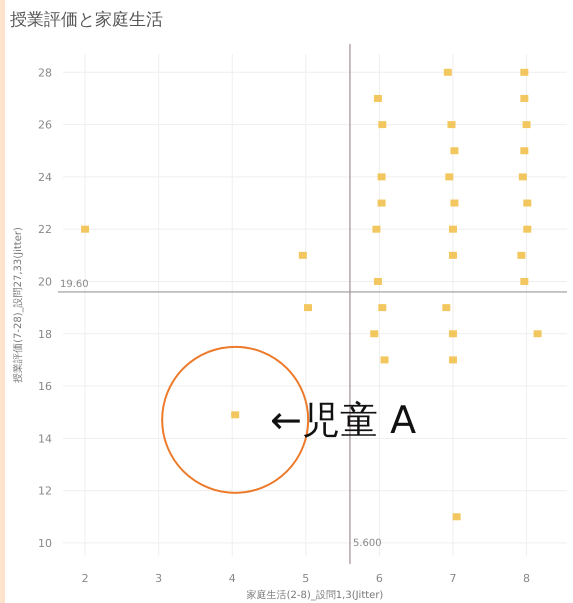  I want to click on y-axis-title: 授業評価(7-28)_設問27,33(Jitter), so click(18, 305).